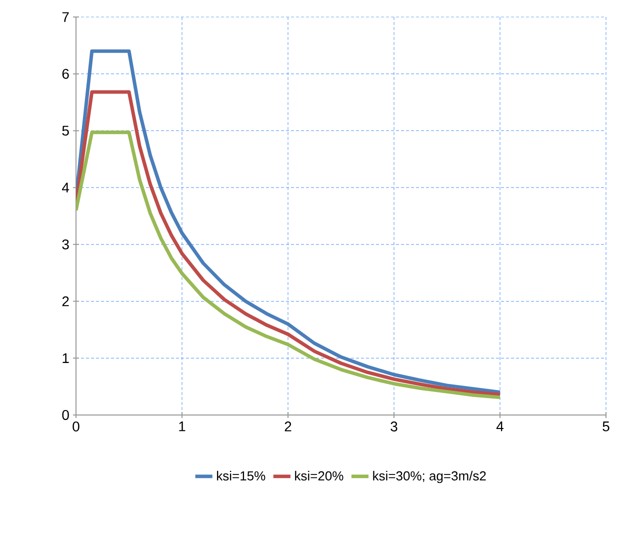 The image size is (644, 551). What do you see at coordinates (241, 475) in the screenshot?
I see `legend-label: ksi=15%` at bounding box center [241, 475].